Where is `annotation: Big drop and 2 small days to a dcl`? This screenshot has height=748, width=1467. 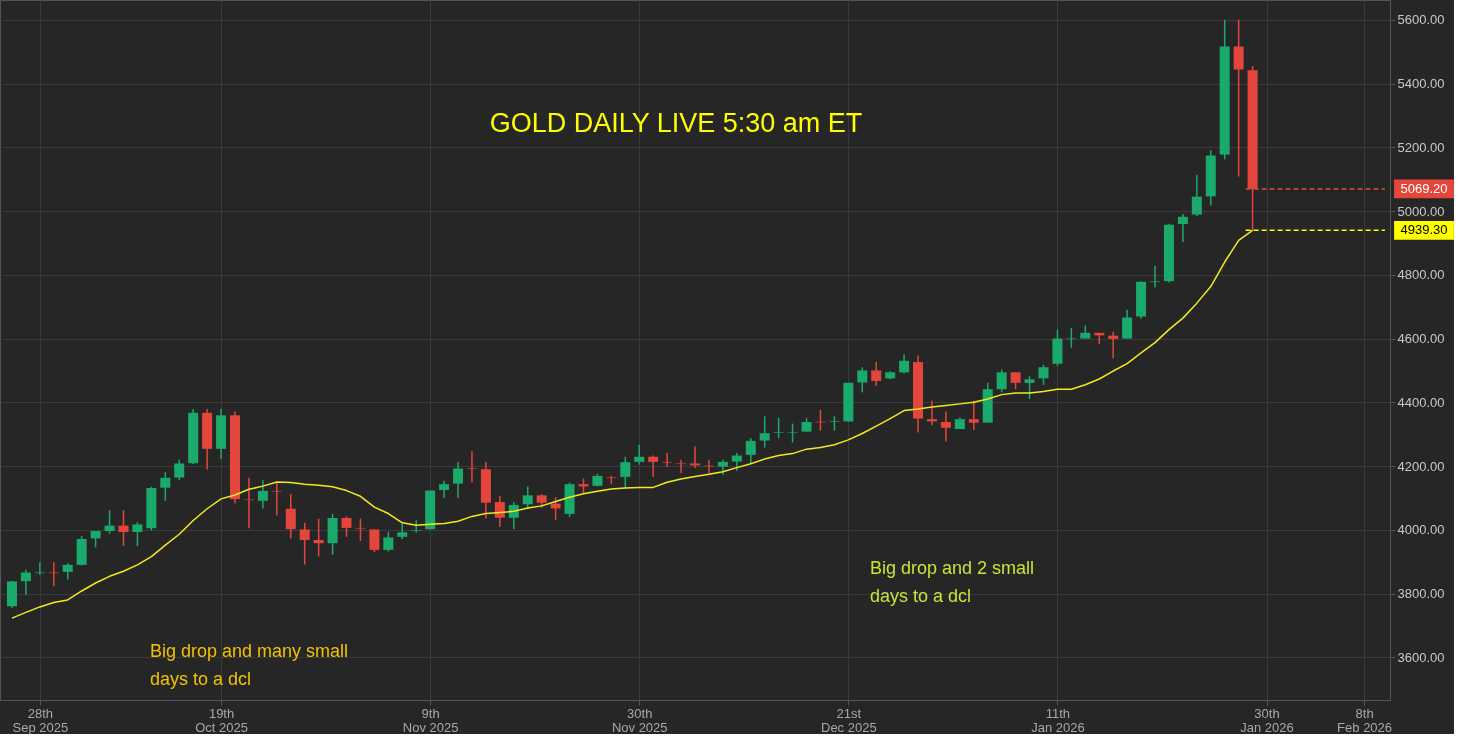 annotation: Big drop and 2 small days to a dcl is located at coordinates (952, 582).